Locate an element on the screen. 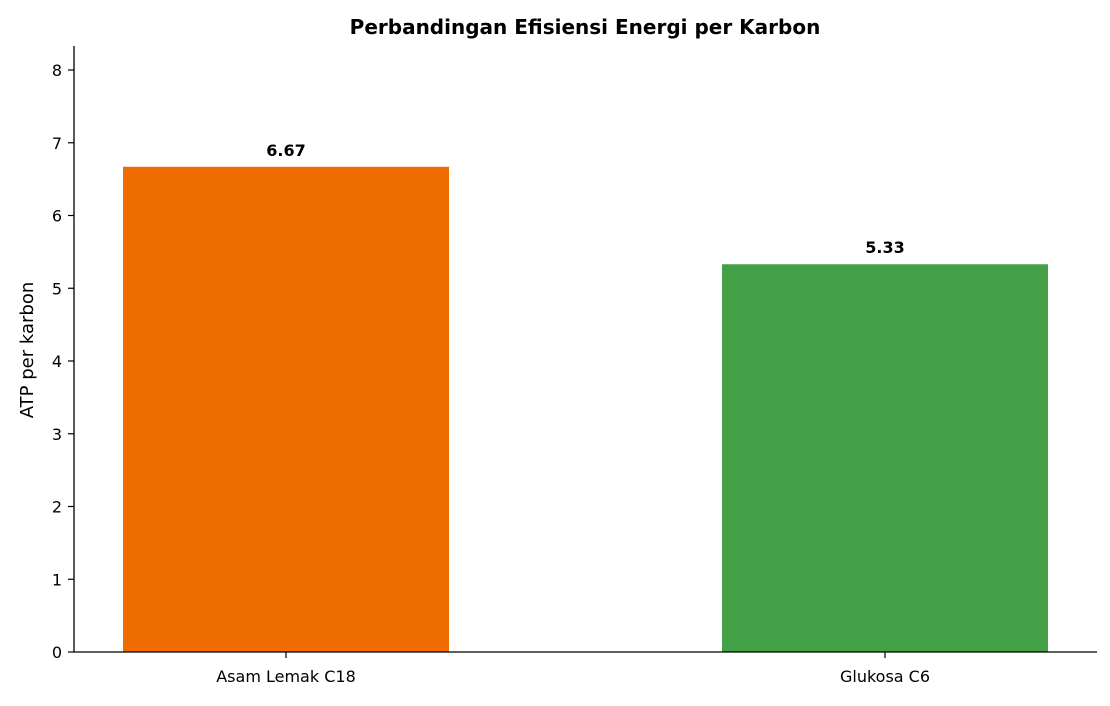 Image resolution: width=1110 pixels, height=706 pixels. y-tick-label: 5 is located at coordinates (57, 288).